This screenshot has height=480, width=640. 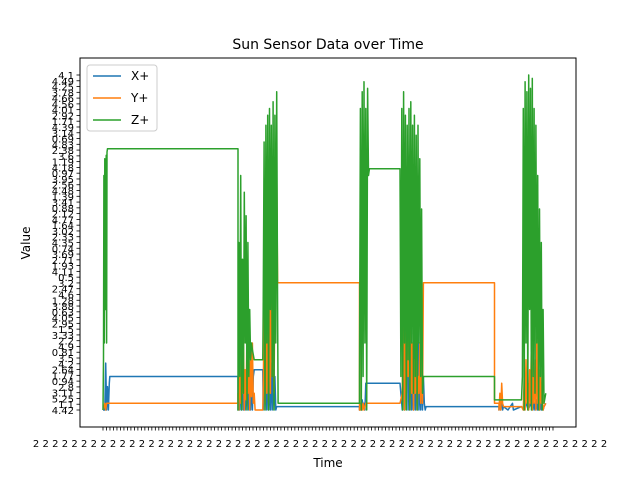 I want to click on y-tick-label: 1.71, so click(x=63, y=122).